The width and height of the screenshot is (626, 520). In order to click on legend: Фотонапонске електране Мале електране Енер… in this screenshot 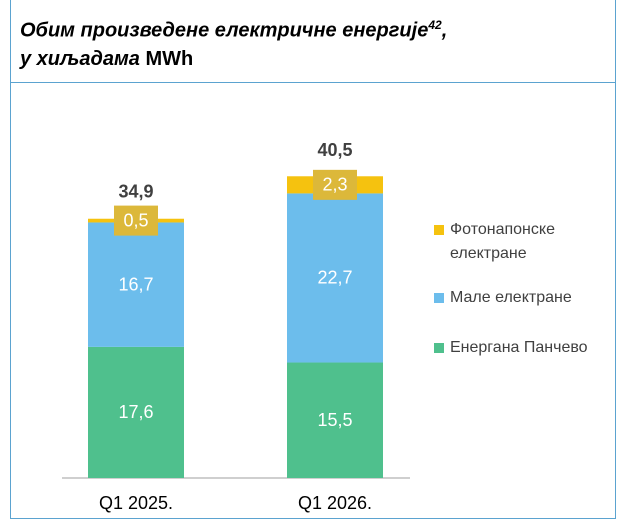, I will do `click(524, 289)`.